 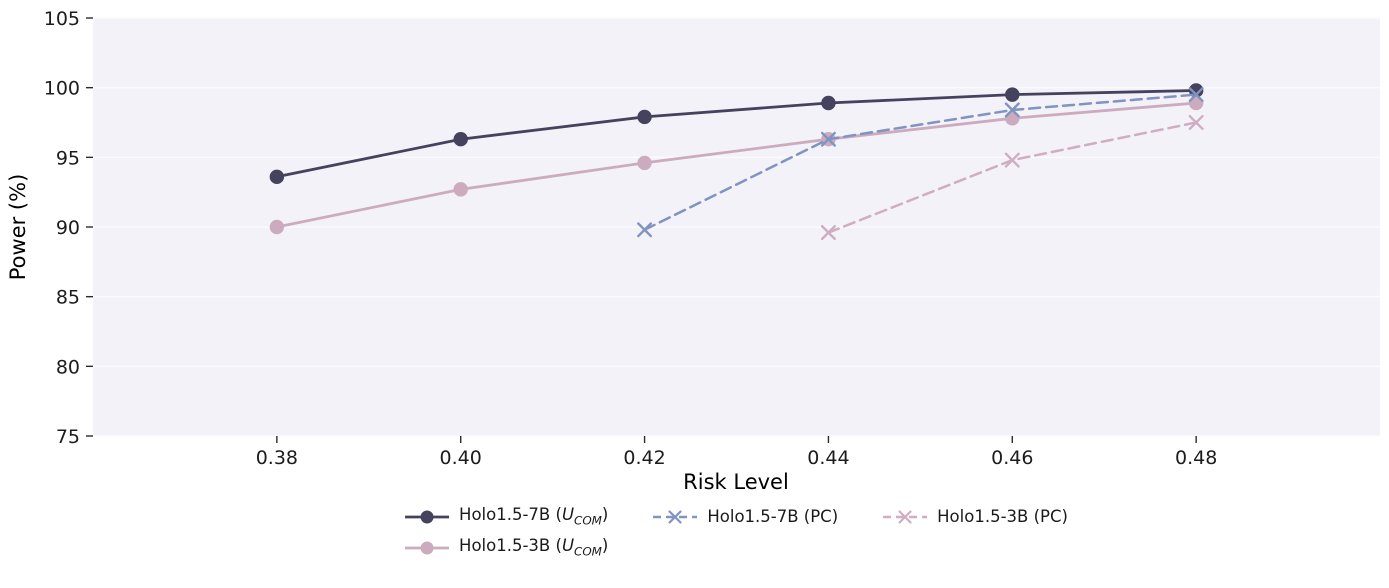 What do you see at coordinates (534, 516) in the screenshot?
I see `legend-label-holo15-7b-ucom: Holo1.5-7B (UCOM)` at bounding box center [534, 516].